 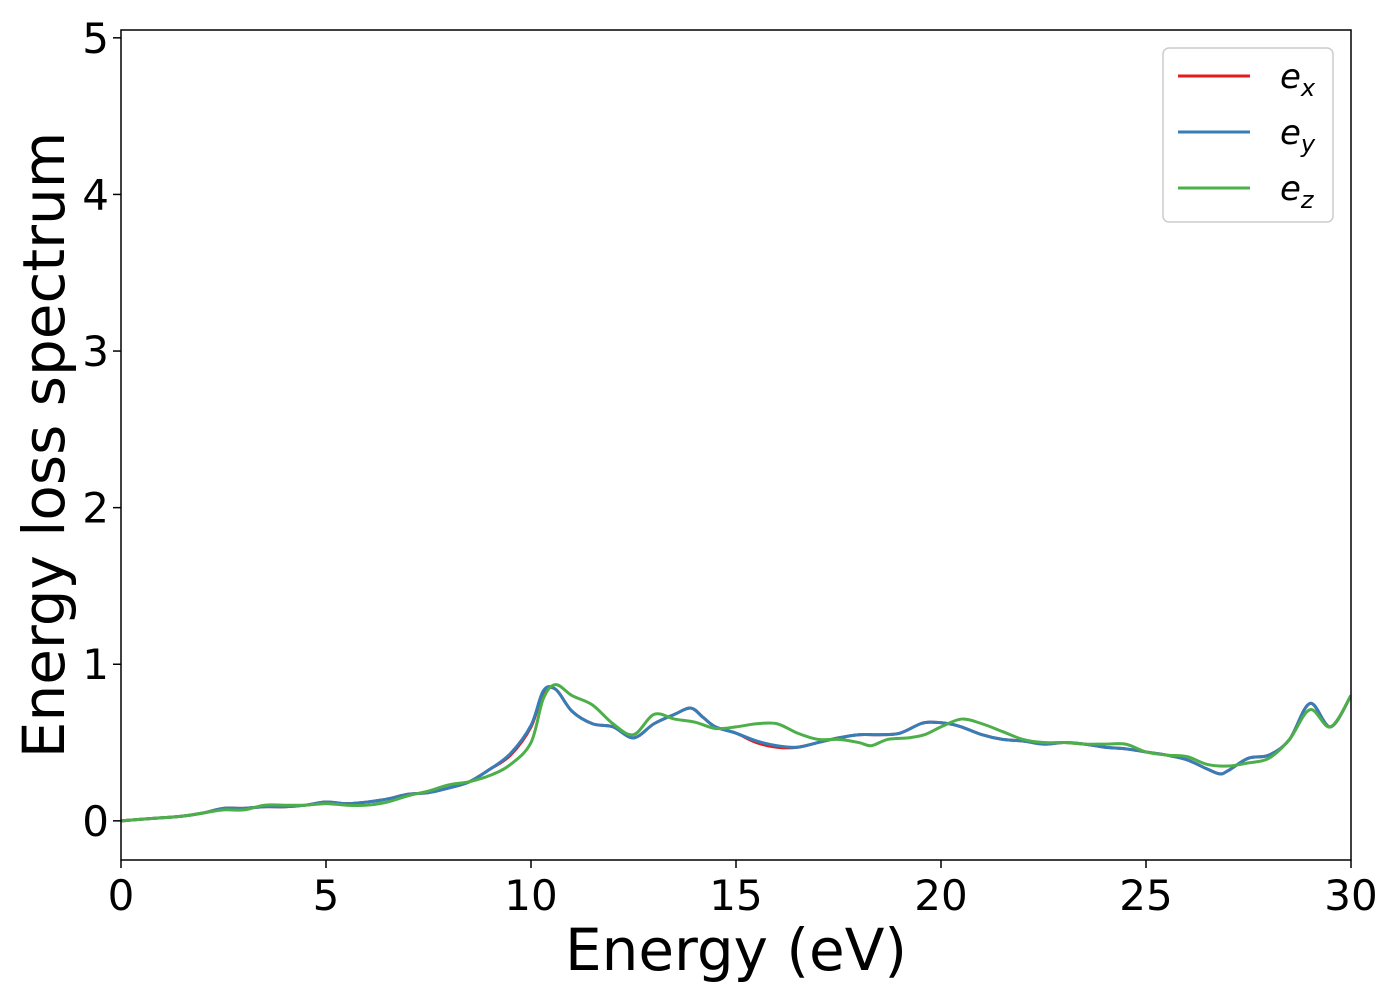 What do you see at coordinates (1308, 88) in the screenshot?
I see `legend-label-subscript: x` at bounding box center [1308, 88].